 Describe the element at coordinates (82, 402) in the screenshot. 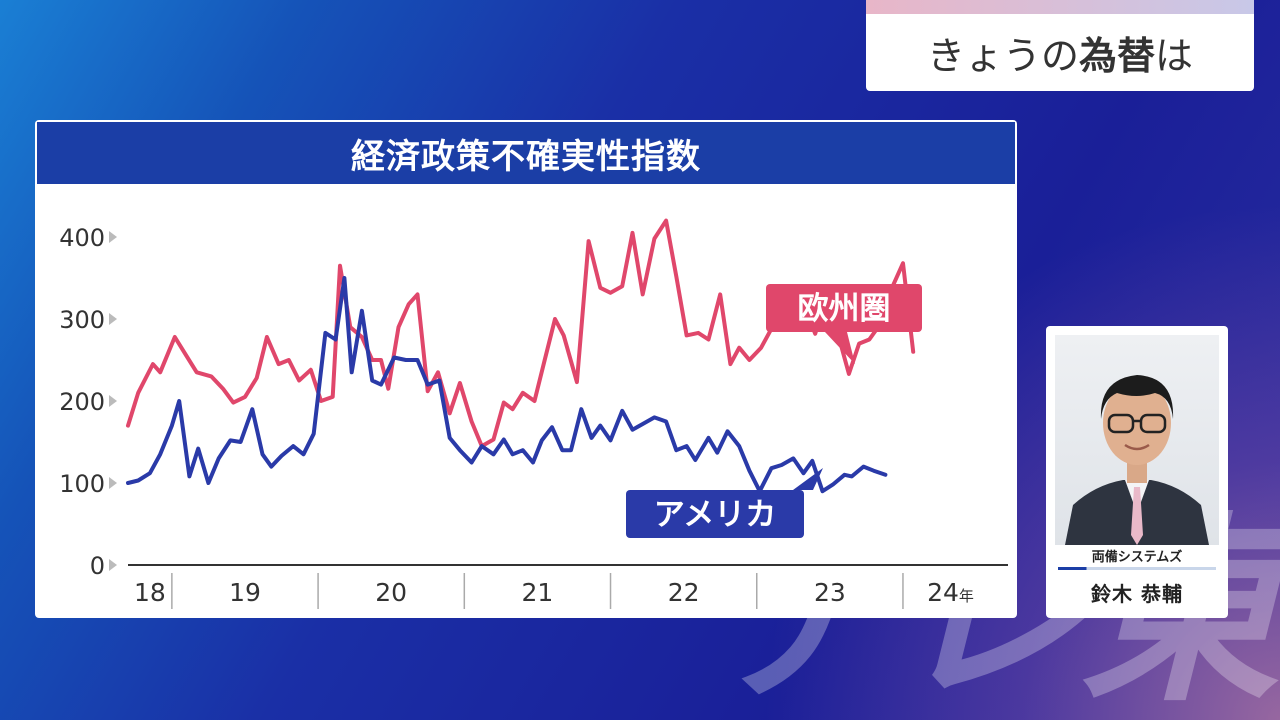

I see `y-tick-label: 200` at that location.